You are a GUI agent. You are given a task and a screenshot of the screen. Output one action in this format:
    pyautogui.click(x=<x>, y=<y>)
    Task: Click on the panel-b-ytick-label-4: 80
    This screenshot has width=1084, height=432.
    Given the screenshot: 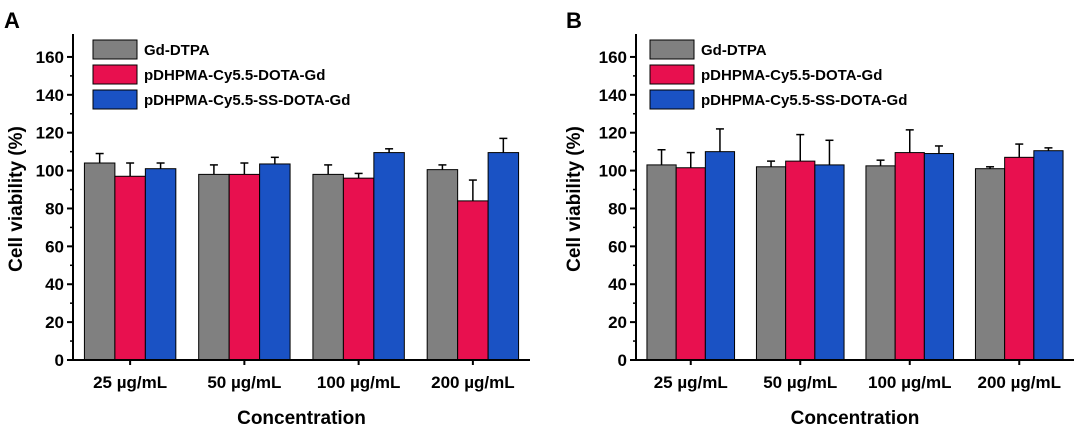 What is the action you would take?
    pyautogui.click(x=617, y=208)
    